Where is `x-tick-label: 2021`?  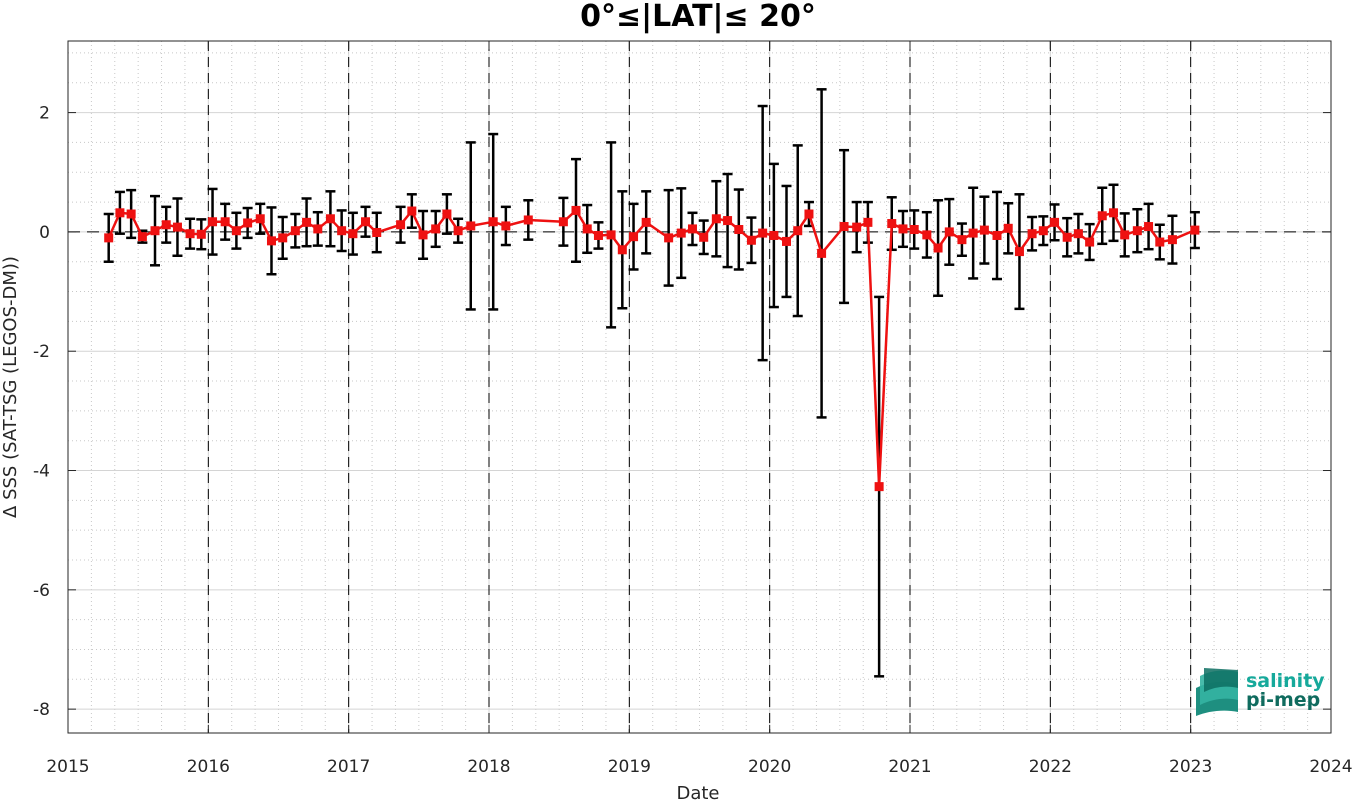 x-tick-label: 2021 is located at coordinates (909, 767).